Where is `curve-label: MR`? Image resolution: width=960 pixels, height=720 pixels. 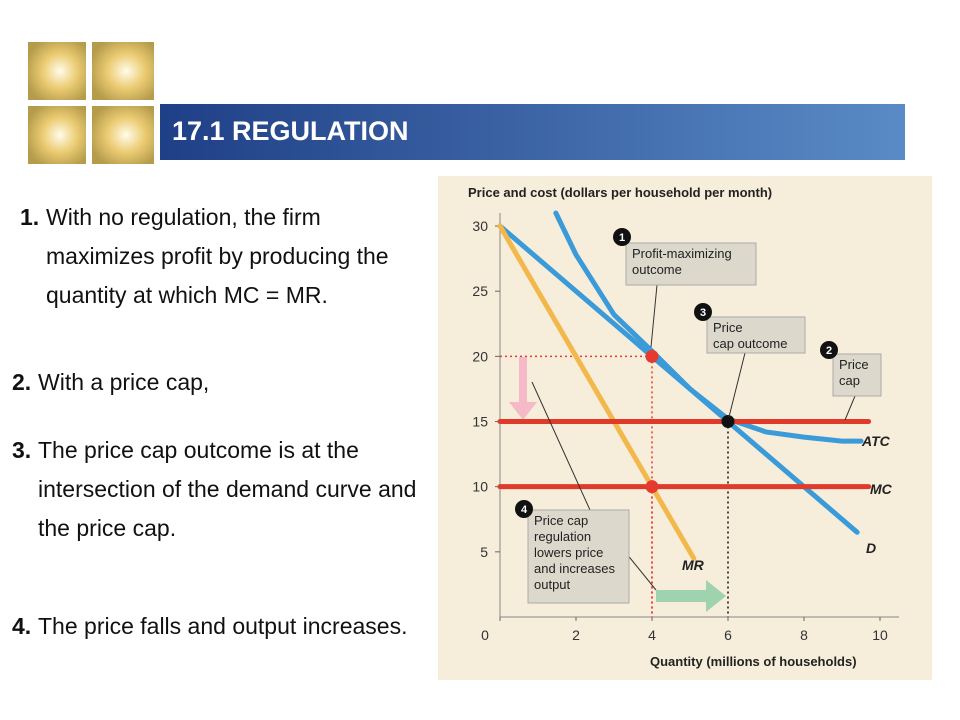 curve-label: MR is located at coordinates (693, 565).